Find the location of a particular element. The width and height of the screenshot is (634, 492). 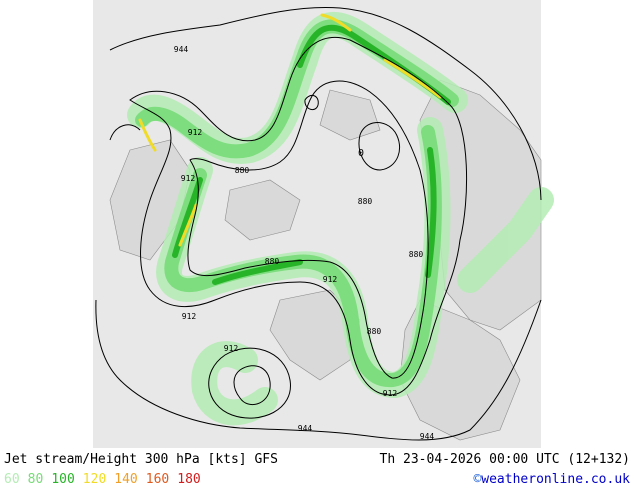

legend-item: 60 is located at coordinates (12, 479).